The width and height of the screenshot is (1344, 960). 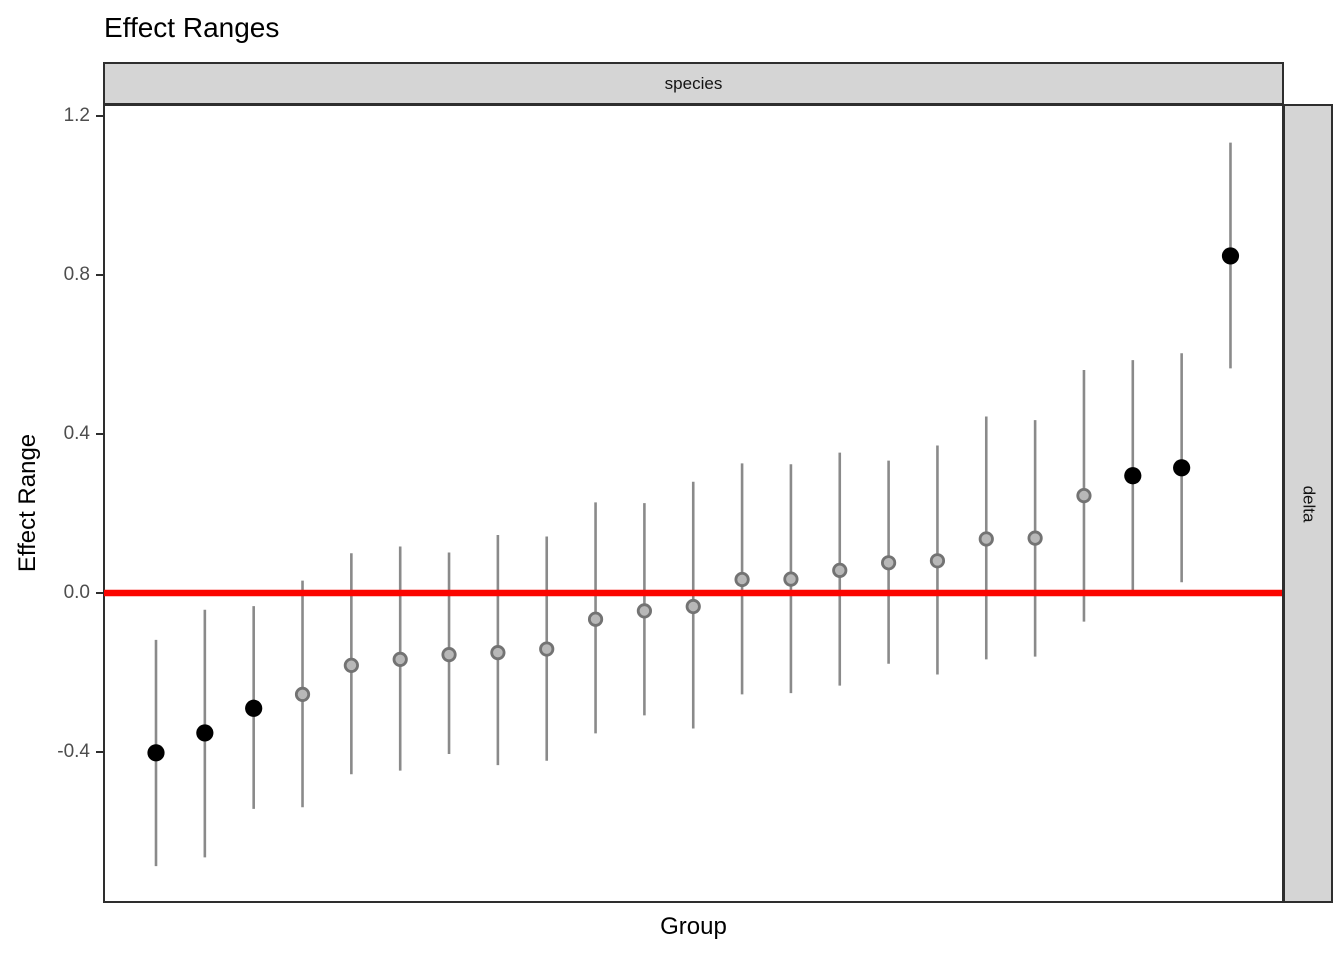 I want to click on chart-title: Effect Ranges, so click(x=192, y=27).